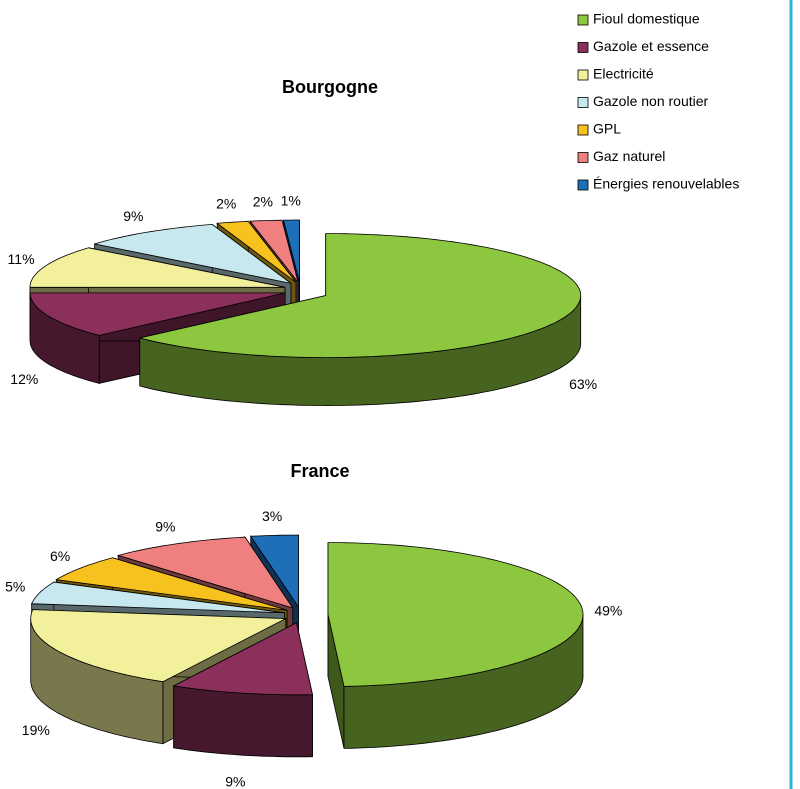 The height and width of the screenshot is (789, 800). Describe the element at coordinates (21, 259) in the screenshot. I see `data-label: 11%` at that location.